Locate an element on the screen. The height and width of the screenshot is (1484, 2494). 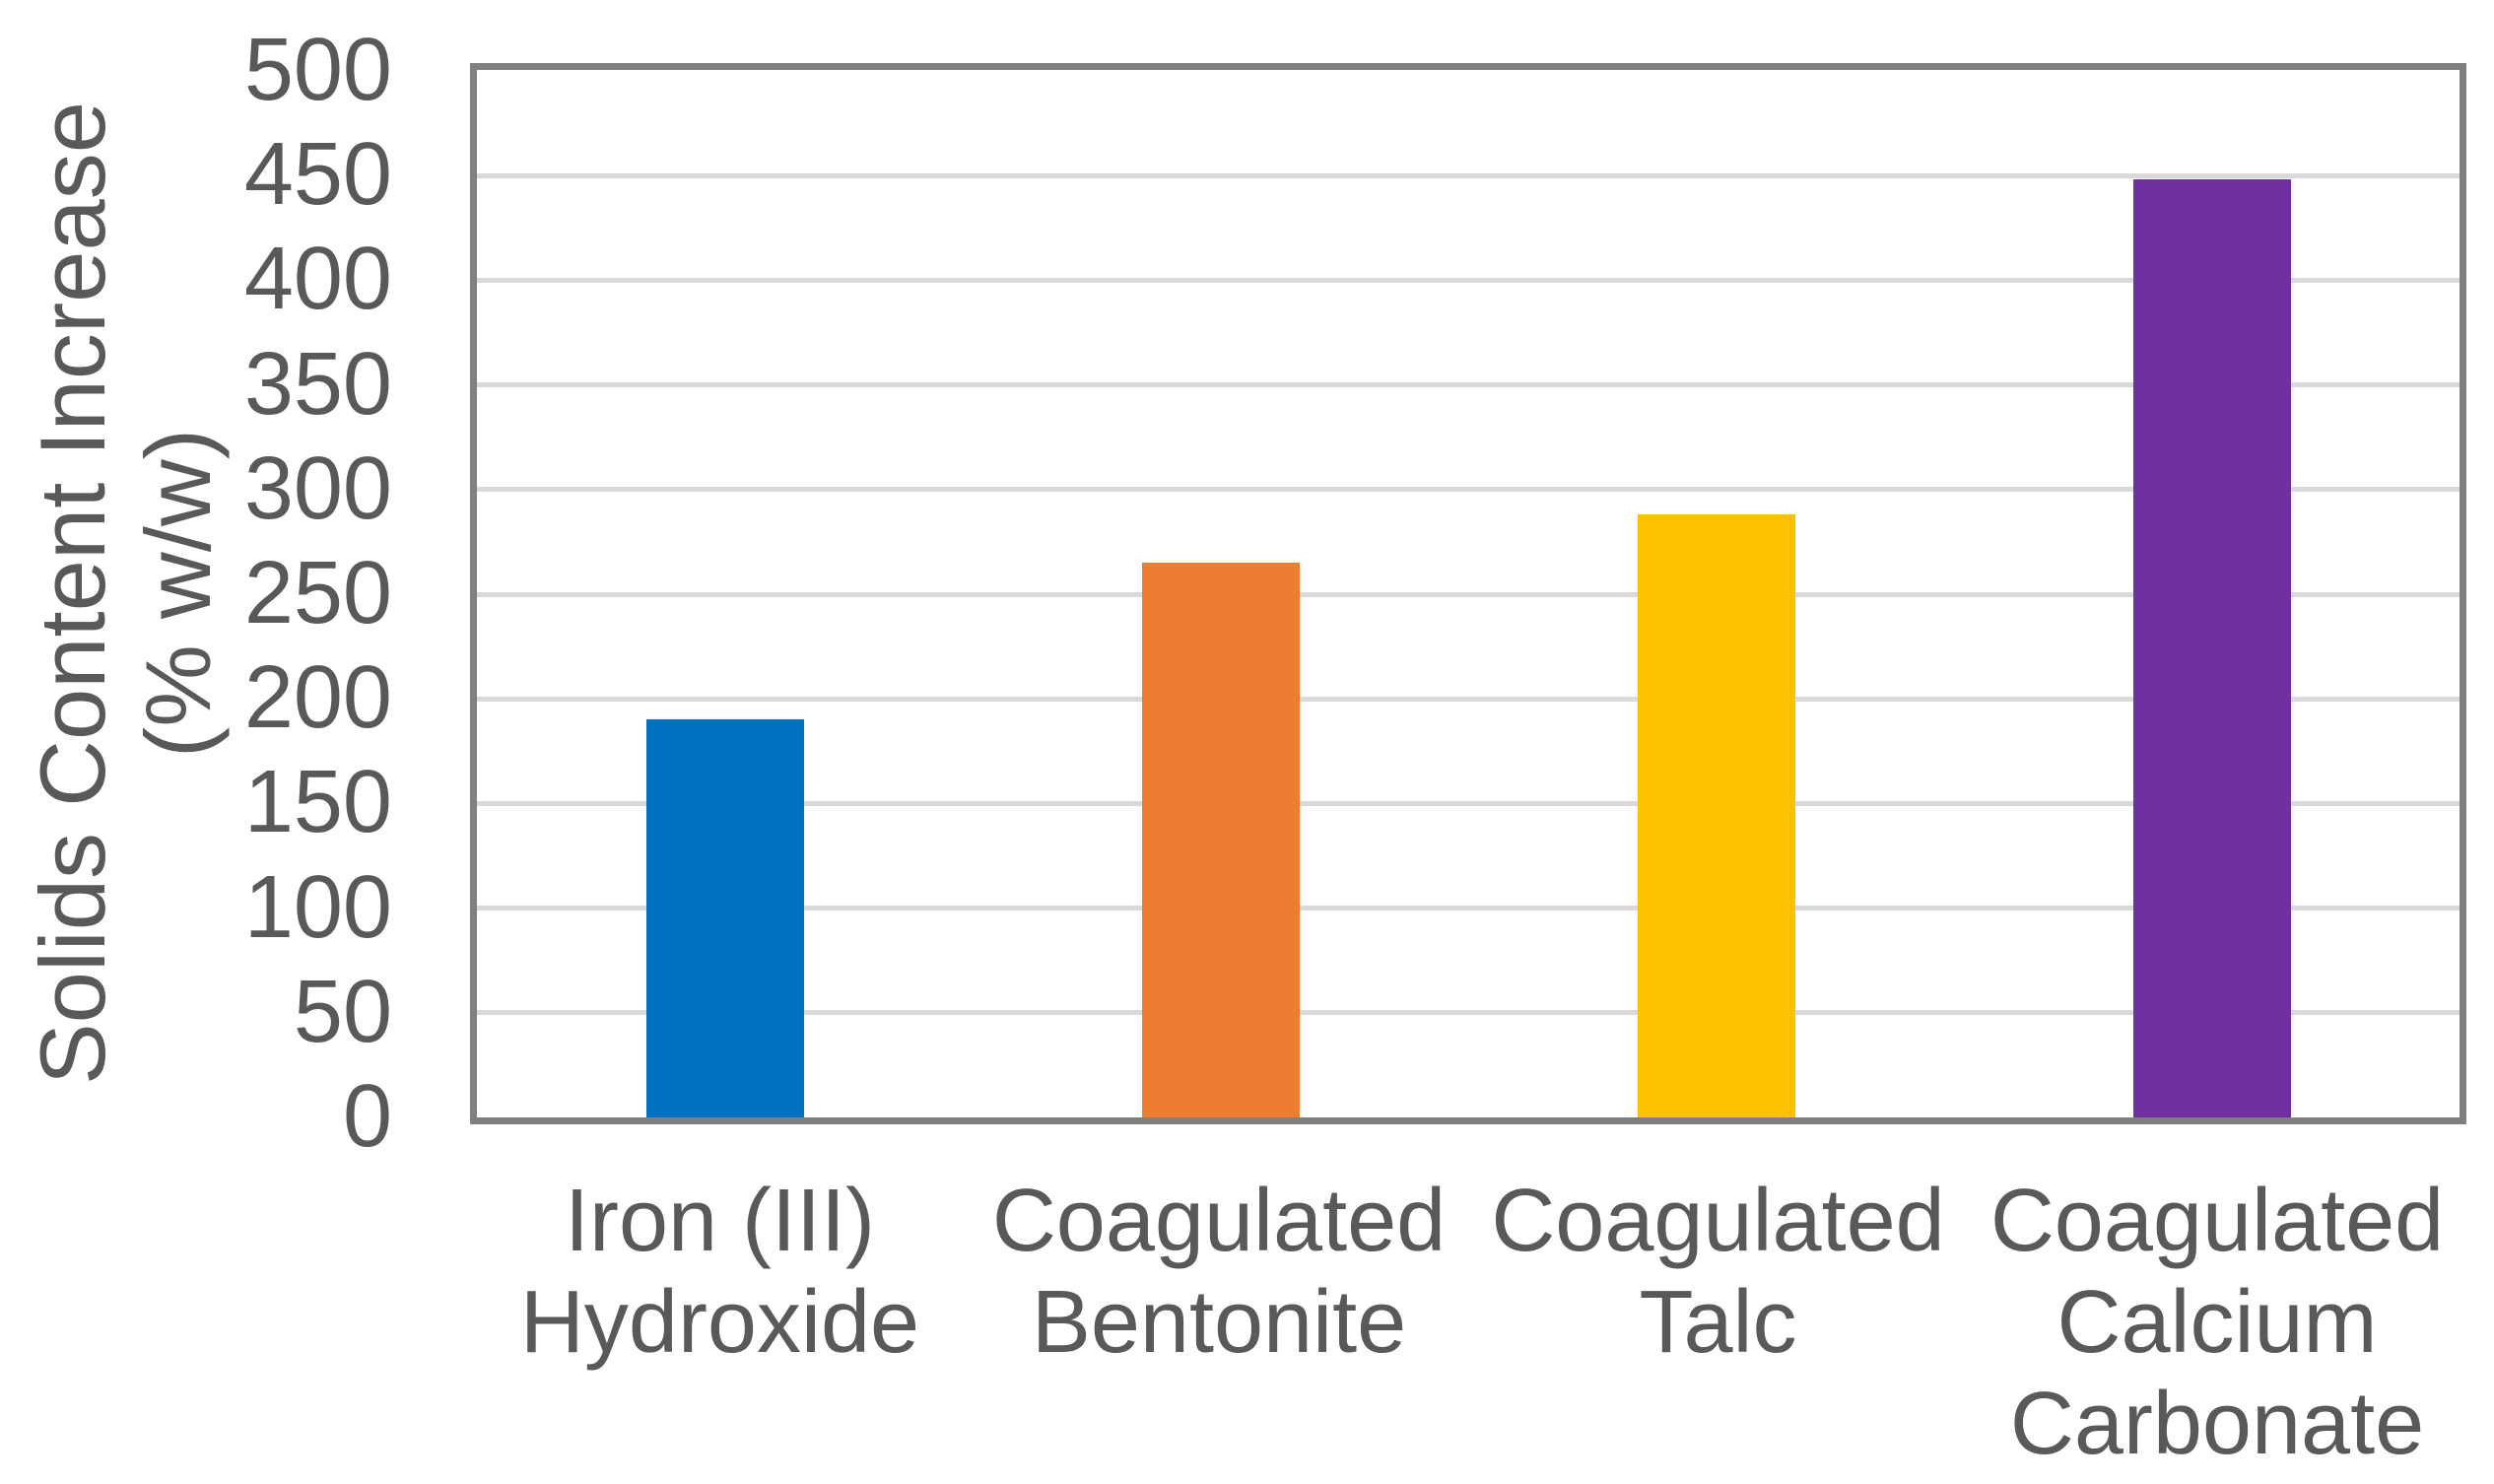
y-tick-label-500: 500 is located at coordinates (317, 70).